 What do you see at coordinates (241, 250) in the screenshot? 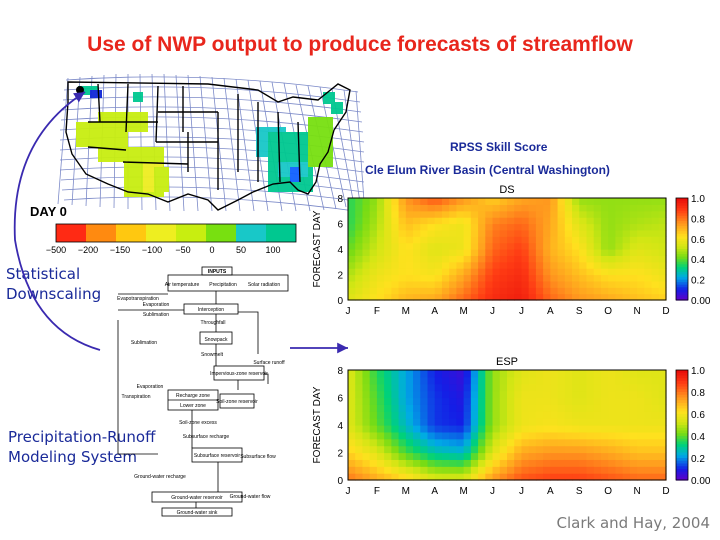
I see `legend-tick: 50` at bounding box center [241, 250].